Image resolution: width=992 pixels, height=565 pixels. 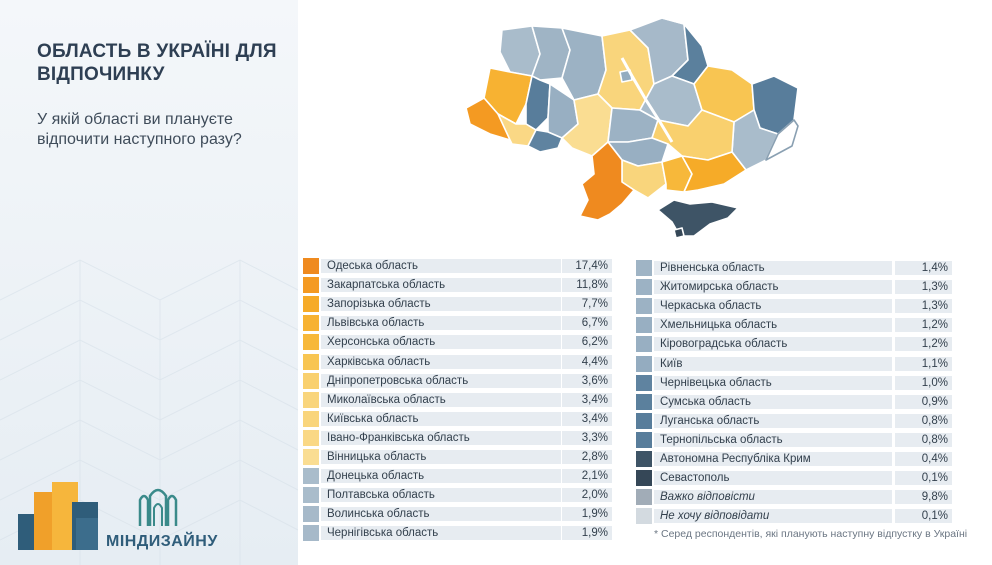 I want to click on percentage-value: 0,8%, so click(x=934, y=420).